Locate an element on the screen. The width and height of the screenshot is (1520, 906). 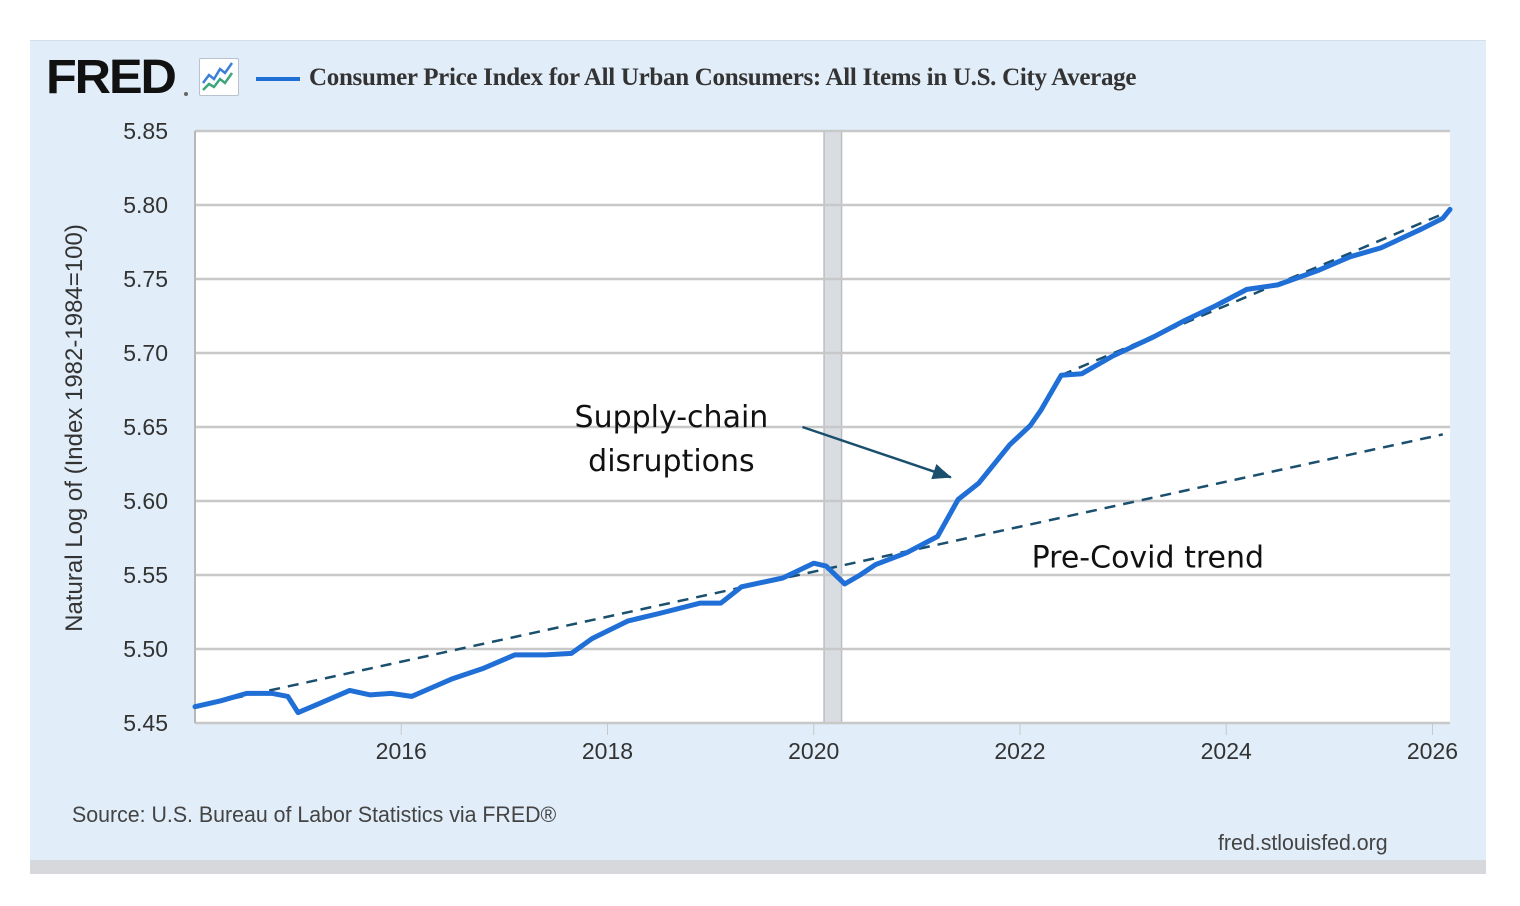
frame-shadow is located at coordinates (758, 867).